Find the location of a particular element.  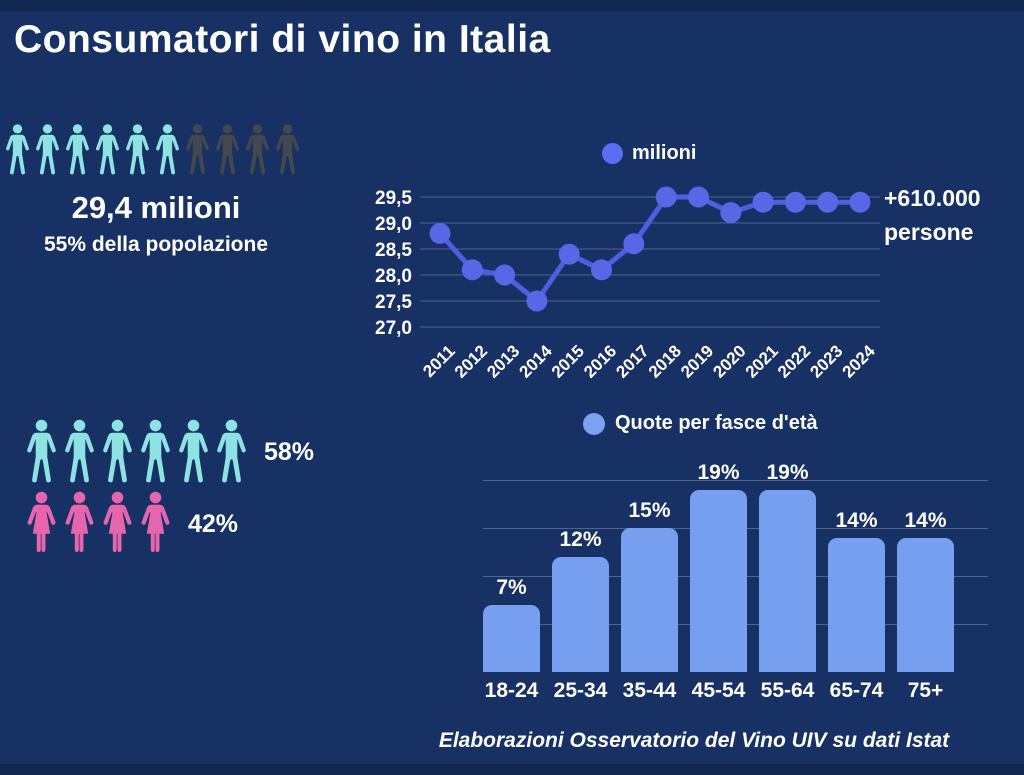

bar-chart-legend: Quote per fasce d'età is located at coordinates (700, 423).